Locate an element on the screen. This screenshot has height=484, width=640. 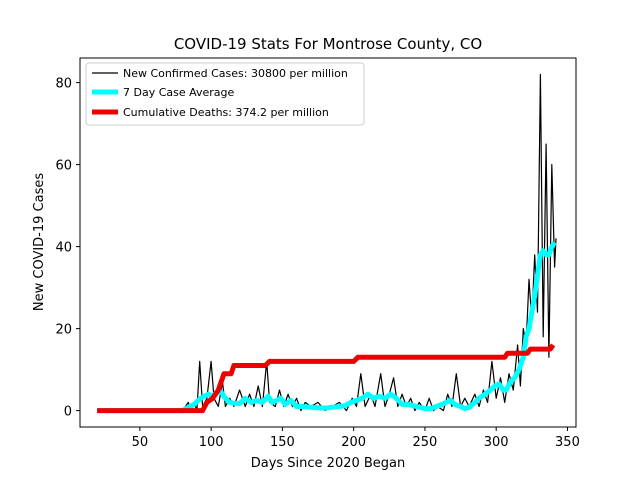
x-tick-label: 350 is located at coordinates (567, 442).